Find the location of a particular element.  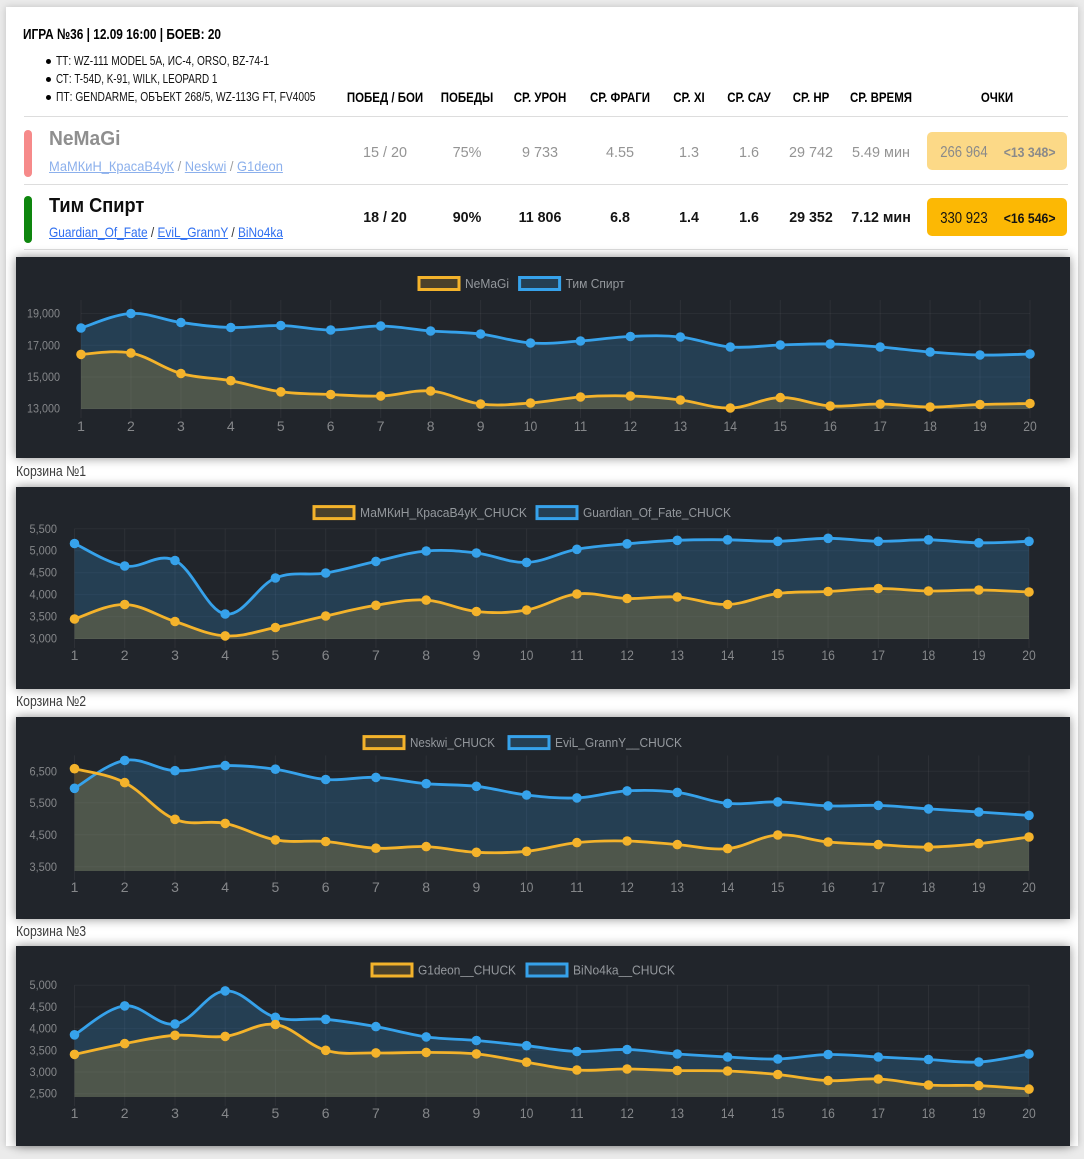

svg-text: 5,500 is located at coordinates (44, 803).